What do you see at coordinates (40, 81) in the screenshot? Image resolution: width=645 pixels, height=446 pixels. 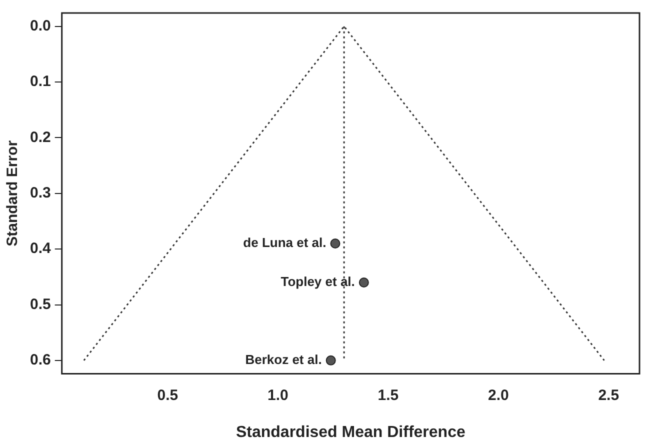 I see `y-tick-label: 0.1` at bounding box center [40, 81].